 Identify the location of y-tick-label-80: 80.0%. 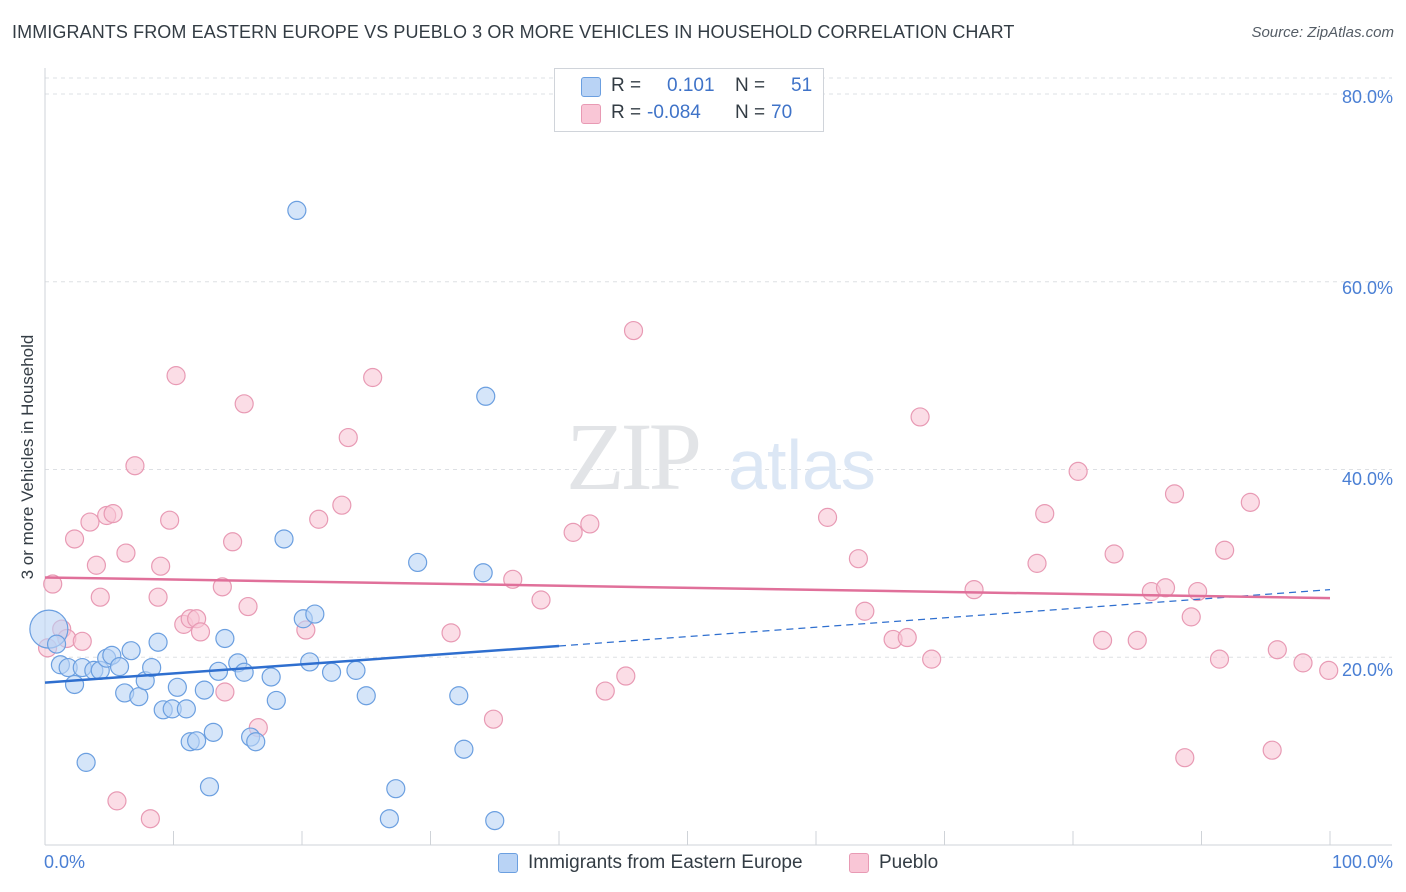
(1367, 97).